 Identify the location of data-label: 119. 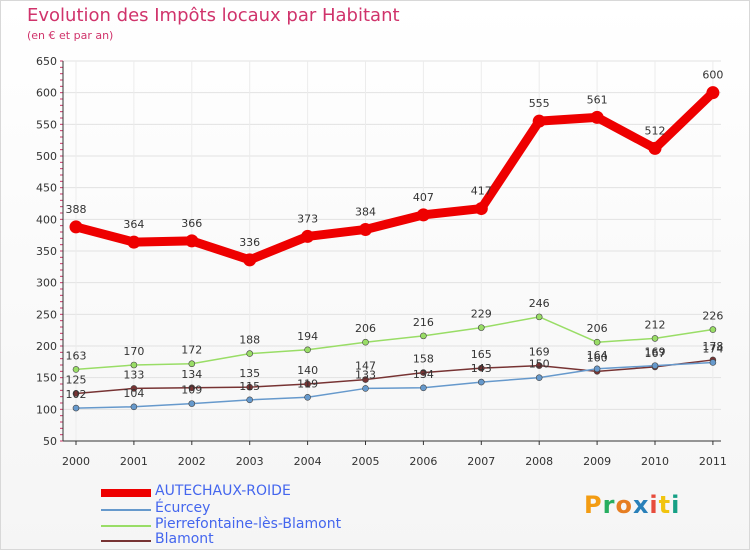
(307, 383).